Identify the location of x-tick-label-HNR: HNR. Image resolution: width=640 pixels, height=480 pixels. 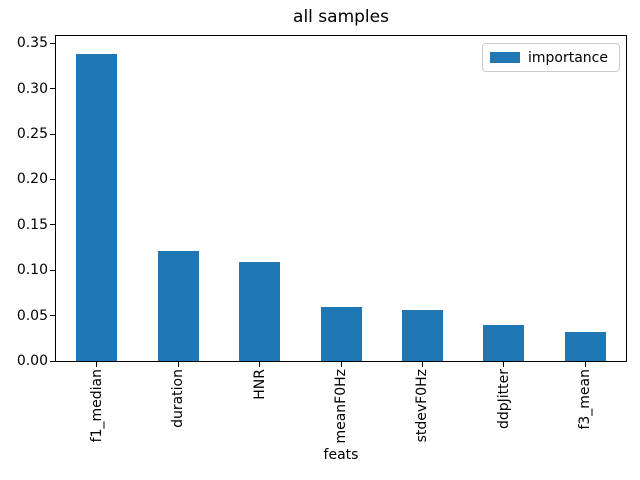
(259, 384).